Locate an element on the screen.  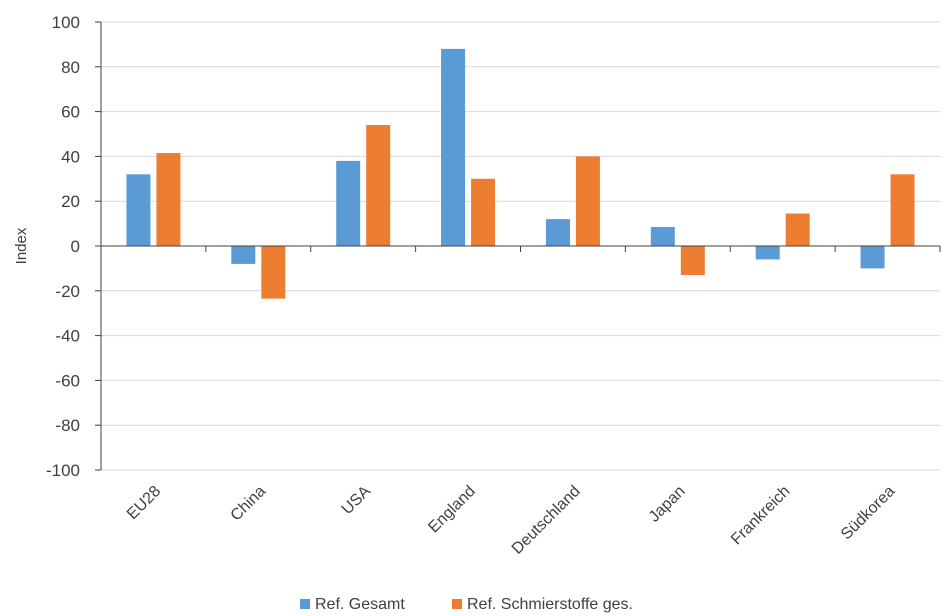
bar-ref-gesamt-china is located at coordinates (243, 255).